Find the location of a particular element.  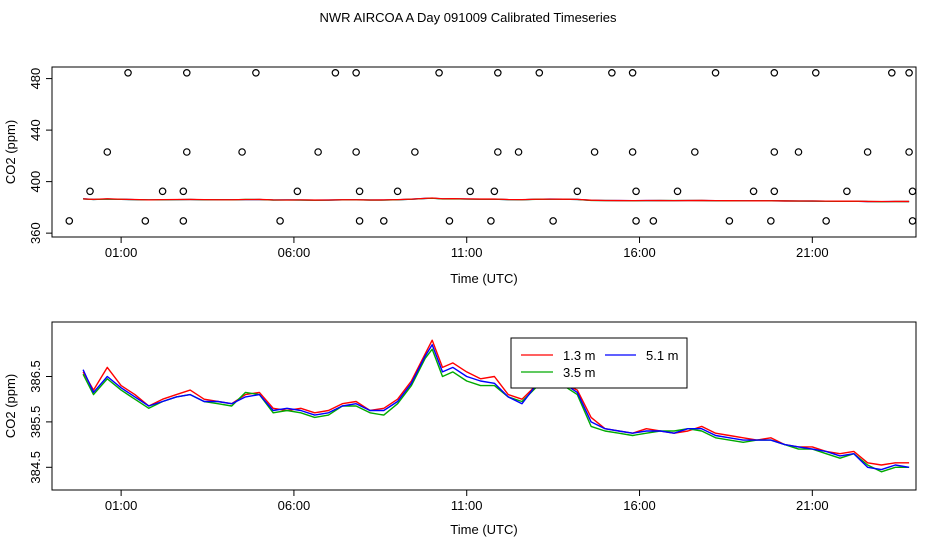

bottom-y-axis: 384.5 385.5 386.5 is located at coordinates (40, 422).